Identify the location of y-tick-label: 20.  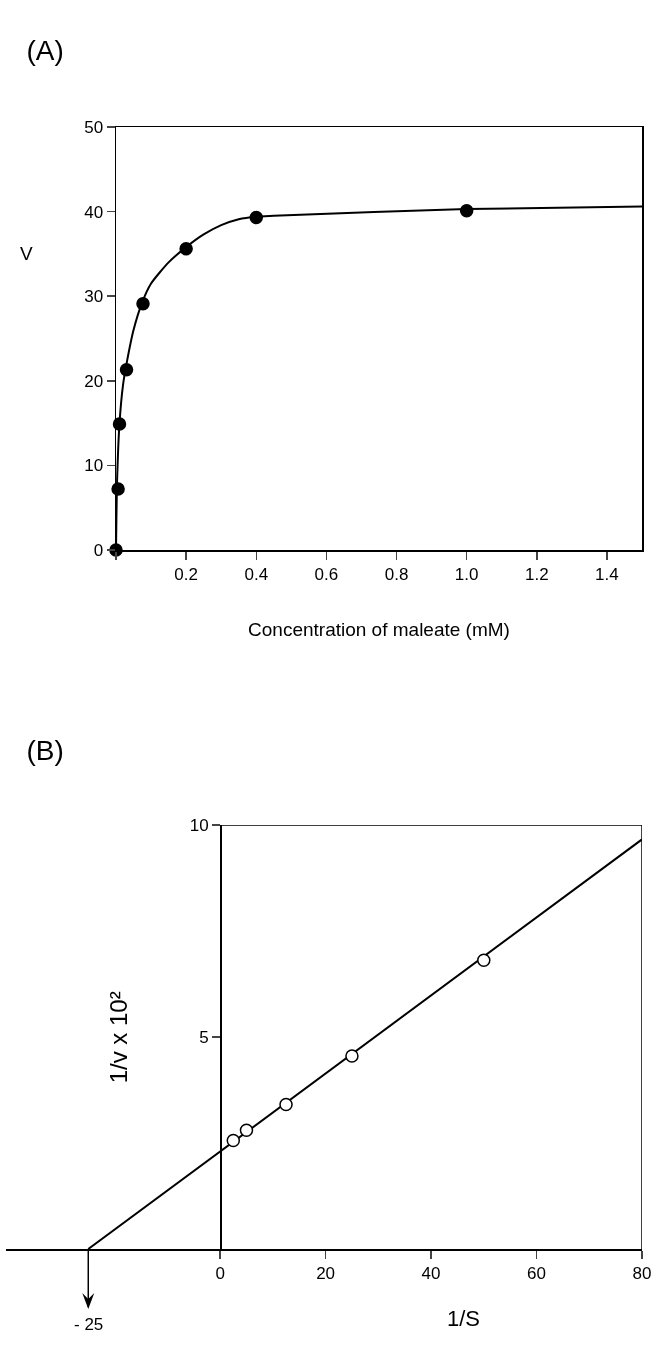
(94, 381).